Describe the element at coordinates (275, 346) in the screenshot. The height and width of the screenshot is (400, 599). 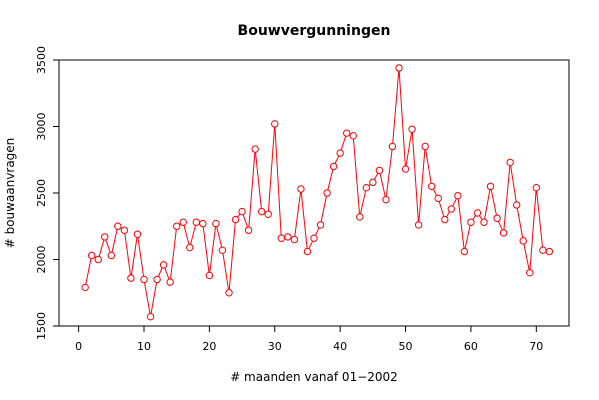
I see `x-tick-label: 30` at that location.